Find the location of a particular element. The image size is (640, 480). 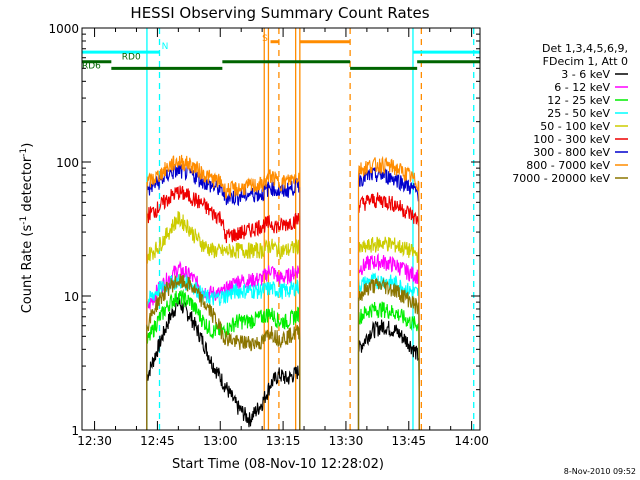

legend-label: 50 - 100 keV is located at coordinates (575, 126).